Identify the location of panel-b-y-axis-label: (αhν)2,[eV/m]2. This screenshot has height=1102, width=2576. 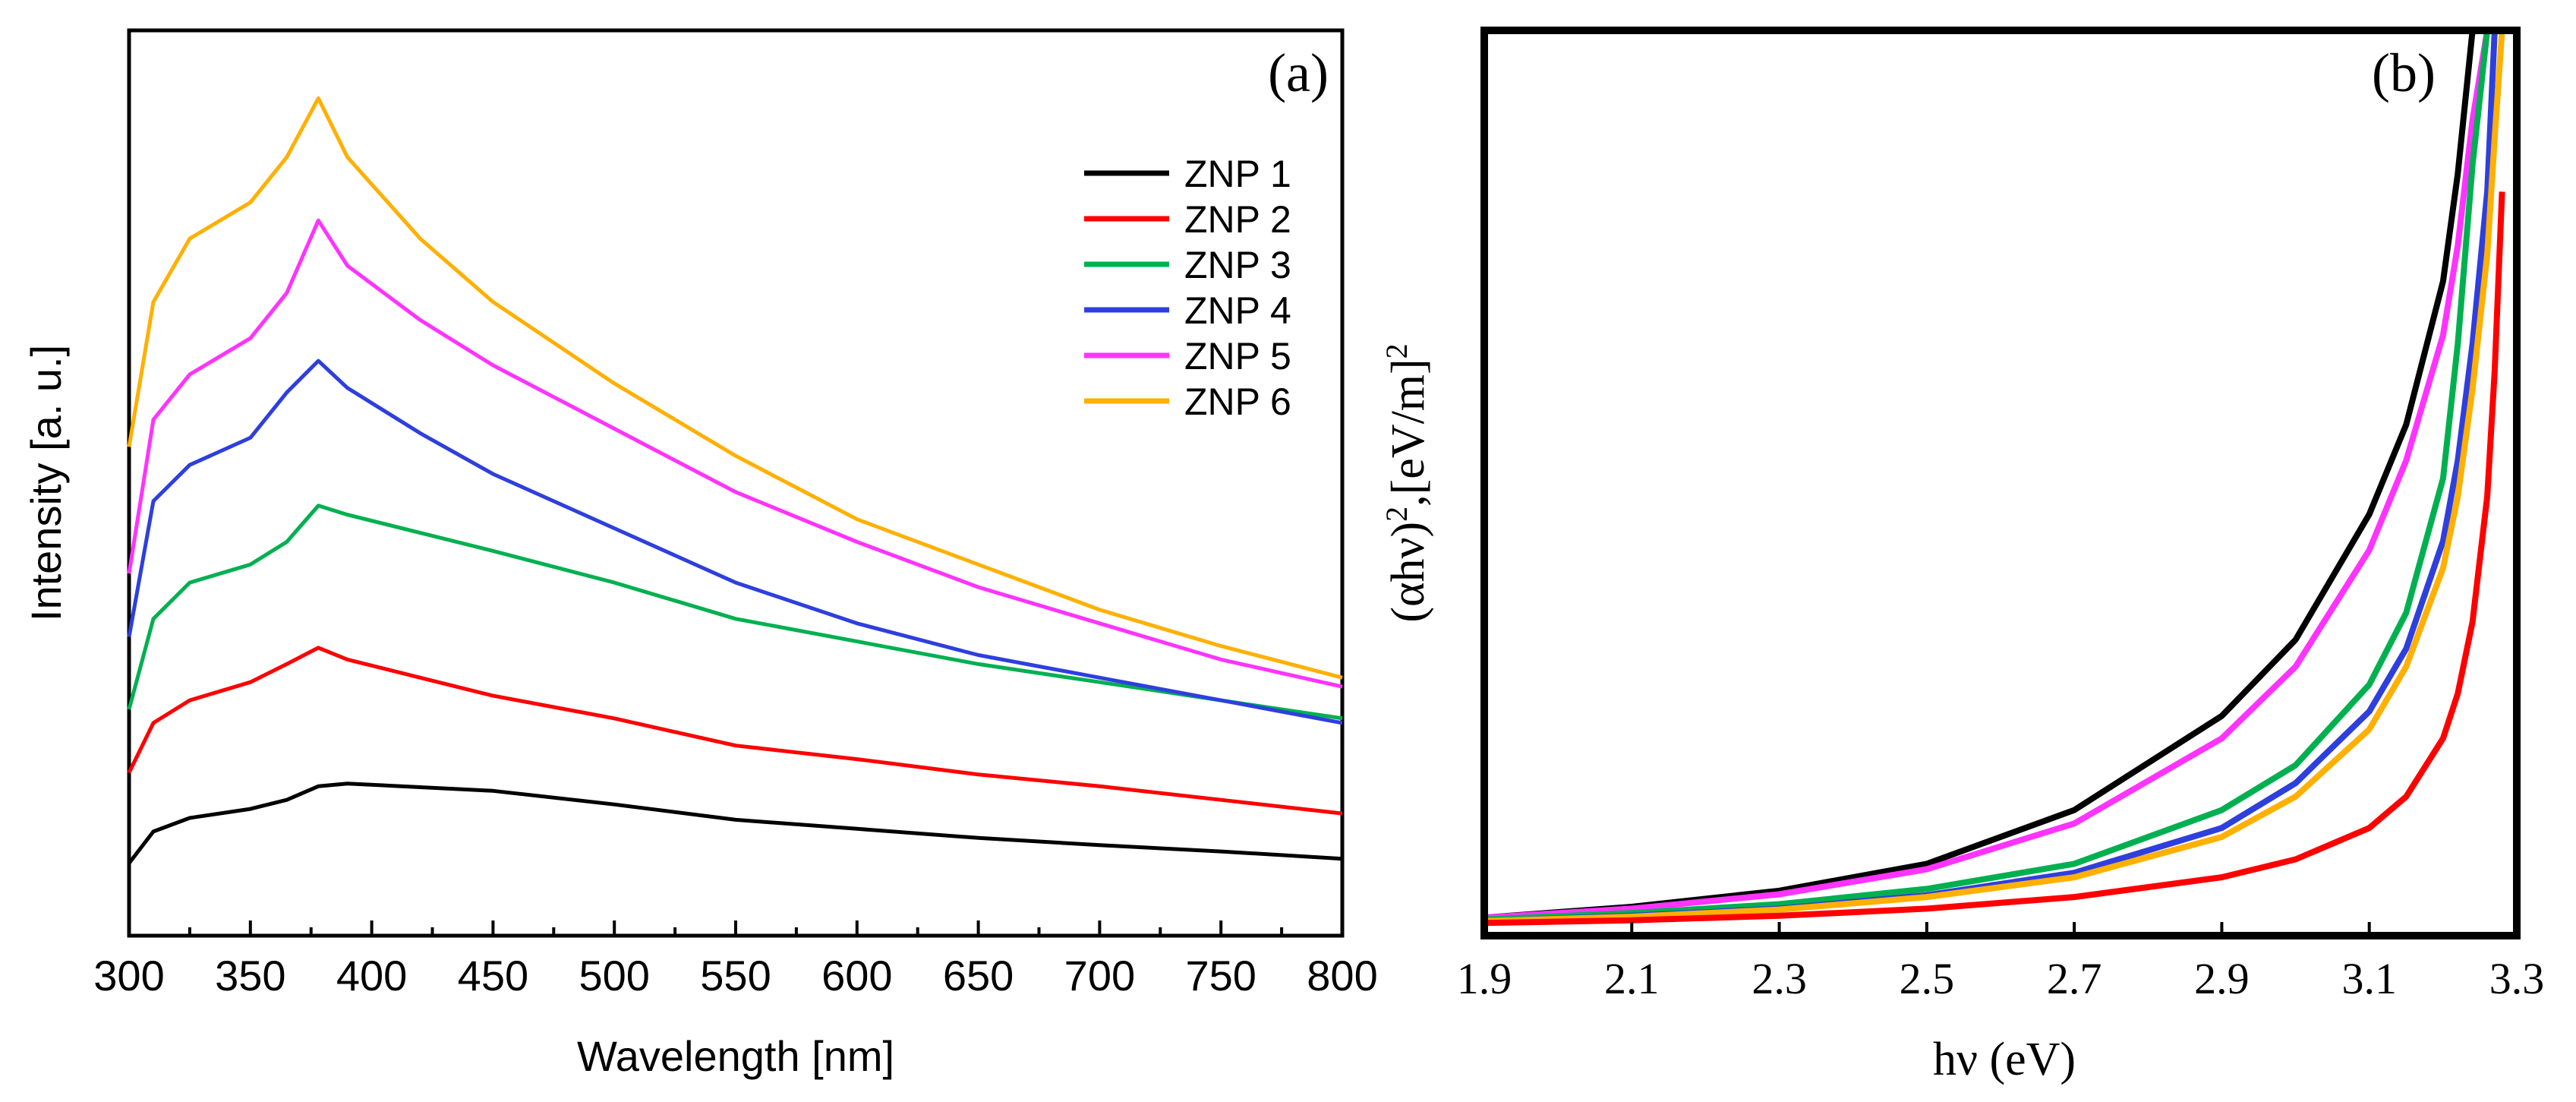
(1407, 482).